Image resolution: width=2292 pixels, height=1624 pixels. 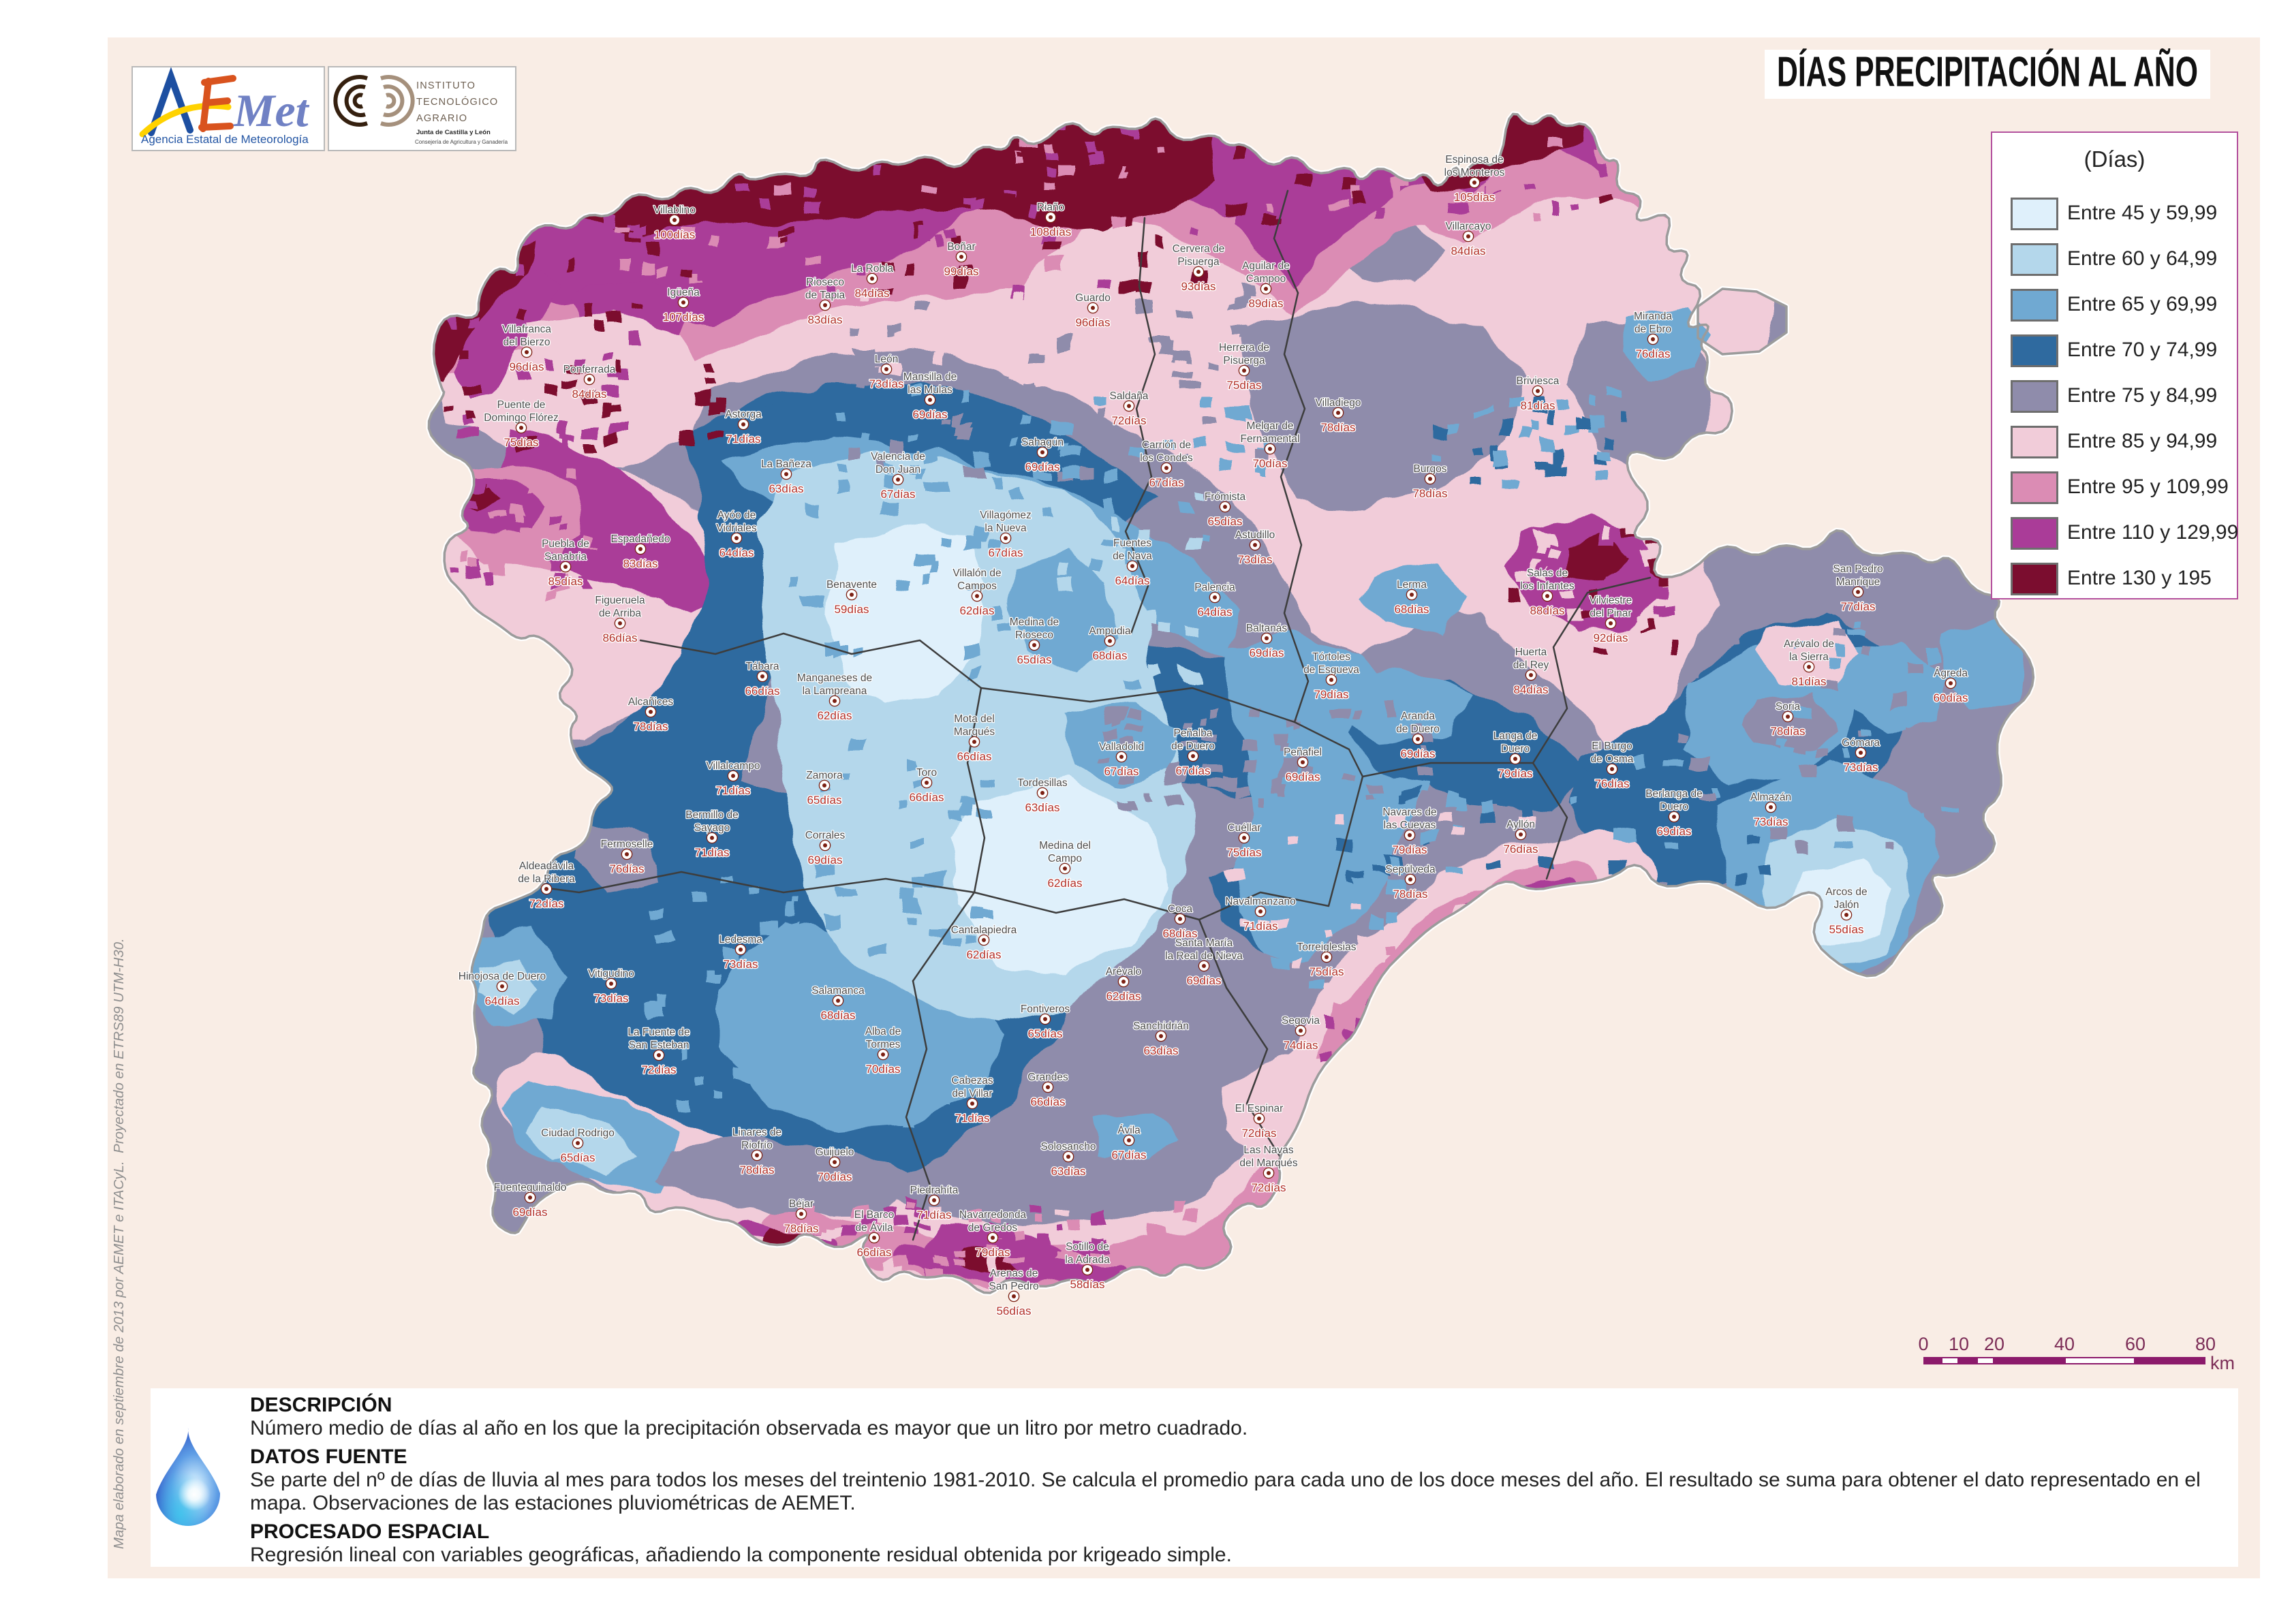 What do you see at coordinates (1121, 747) in the screenshot?
I see `svg-text: Valladolid` at bounding box center [1121, 747].